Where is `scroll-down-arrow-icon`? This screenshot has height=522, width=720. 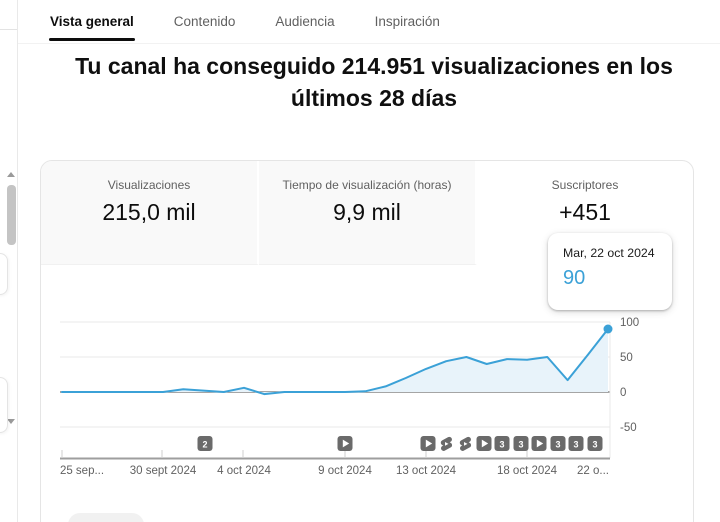 scroll-down-arrow-icon is located at coordinates (11, 421).